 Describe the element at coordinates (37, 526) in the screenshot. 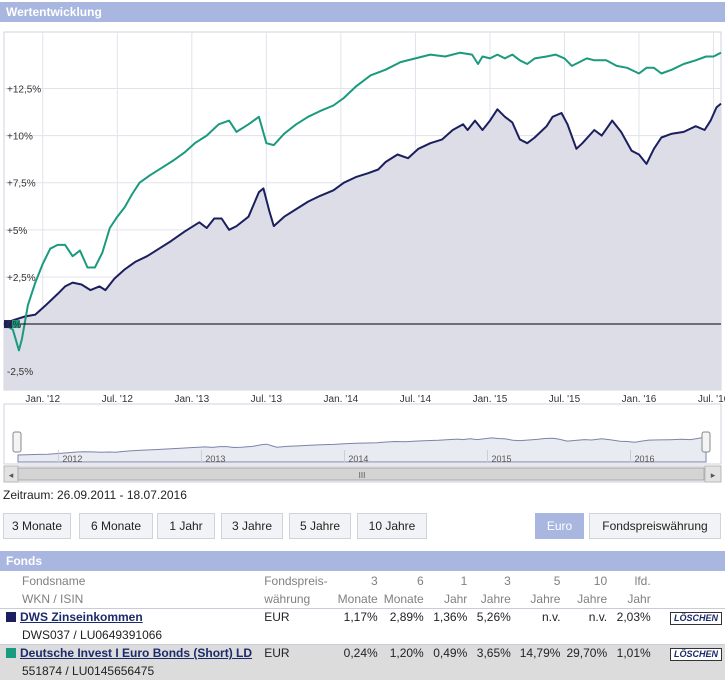

I see `period-3-months-button: 3 Monate` at that location.